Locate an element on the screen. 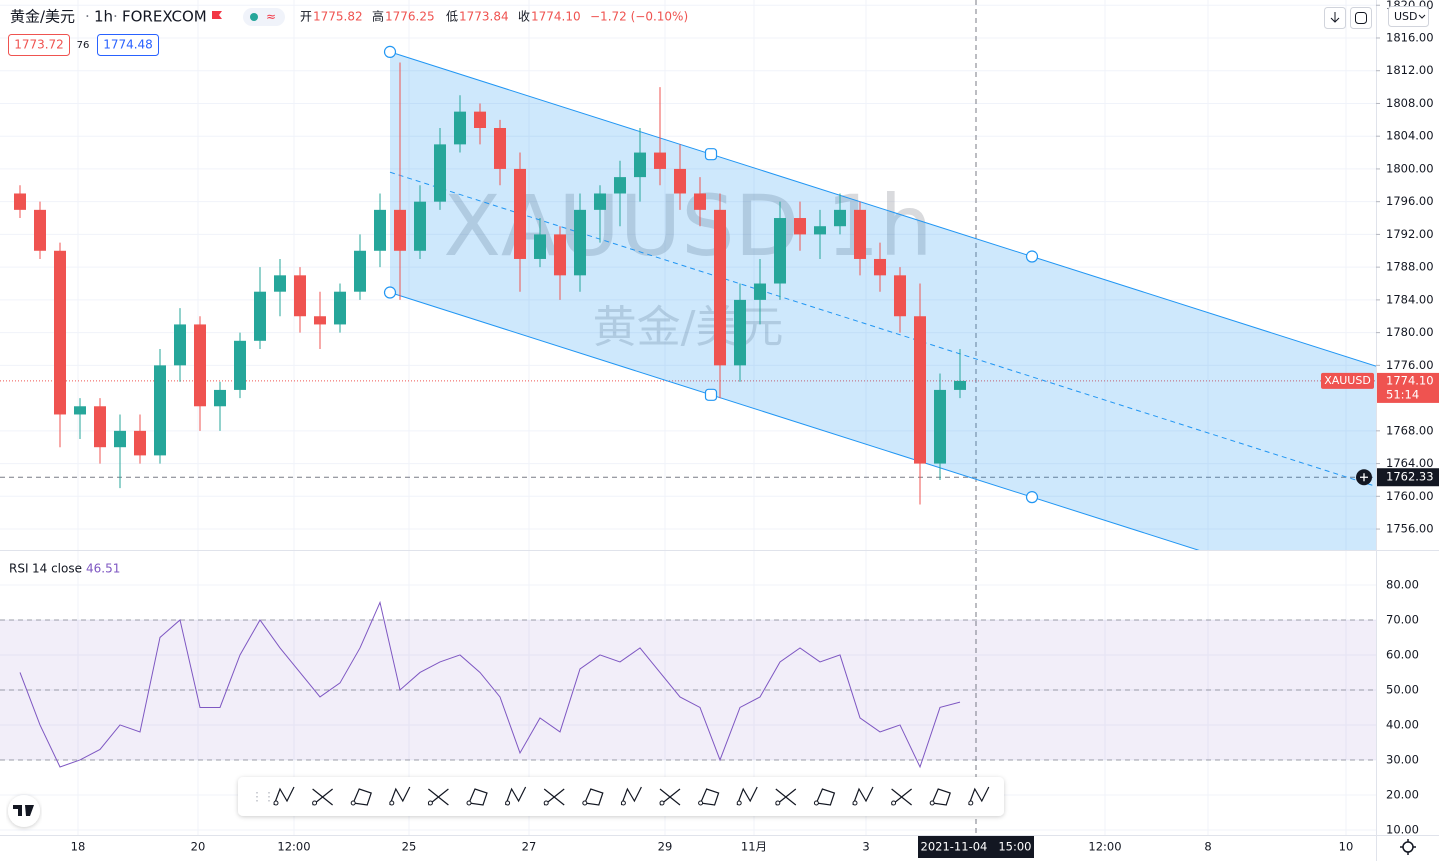  flag-icon is located at coordinates (217, 15).